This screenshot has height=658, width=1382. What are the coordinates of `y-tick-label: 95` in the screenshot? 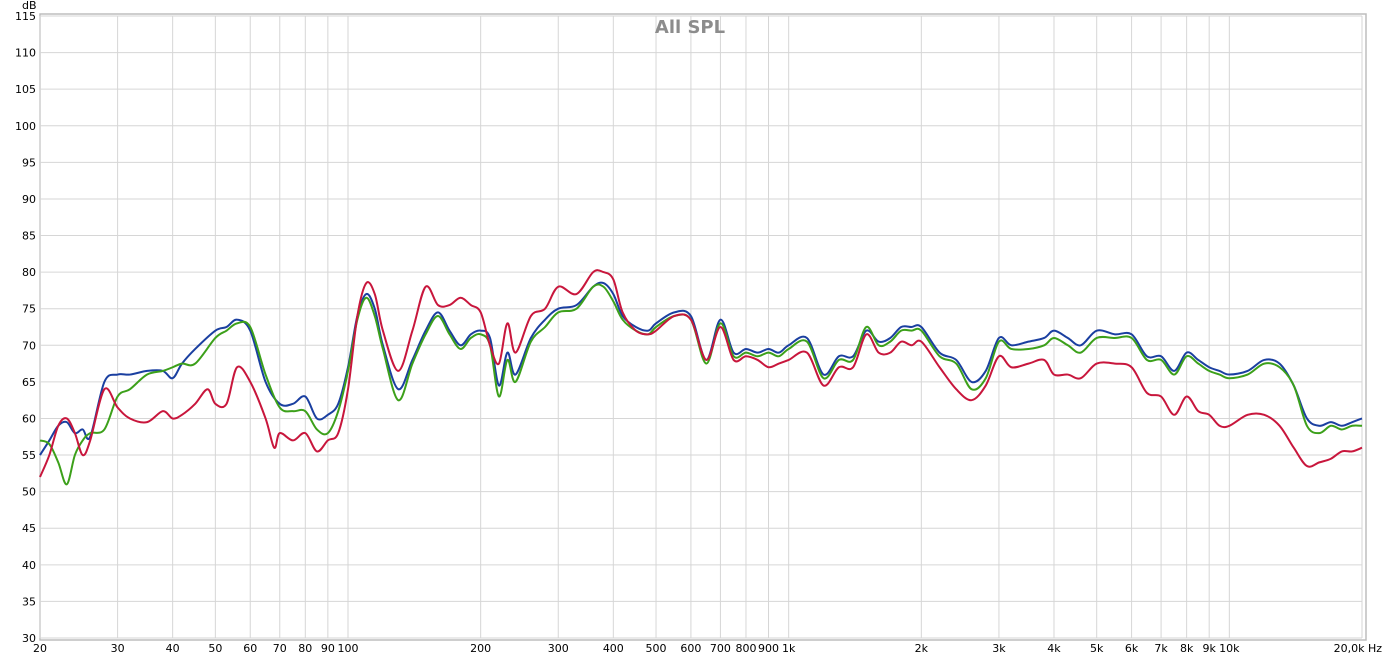 It's located at (29, 162).